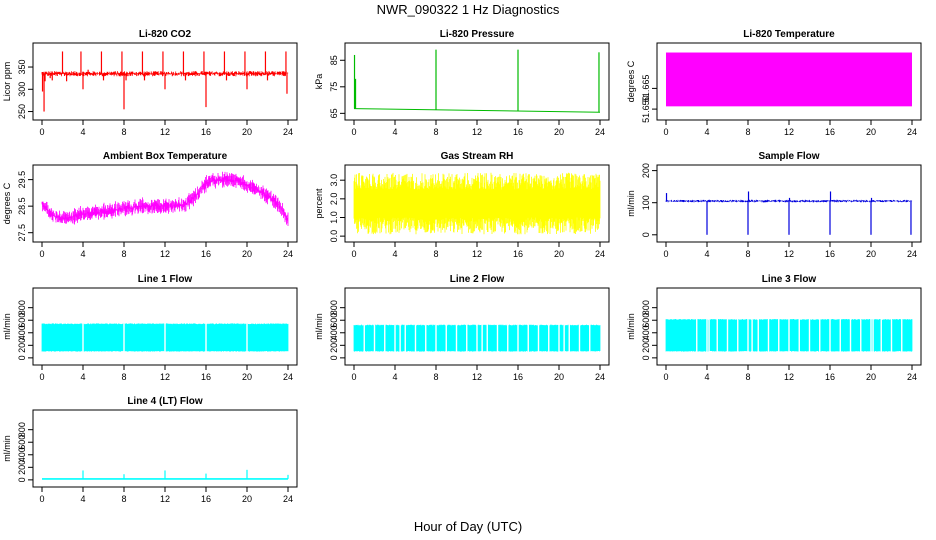 Image resolution: width=936 pixels, height=540 pixels. I want to click on panel-title: Li-820 Temperature, so click(789, 34).